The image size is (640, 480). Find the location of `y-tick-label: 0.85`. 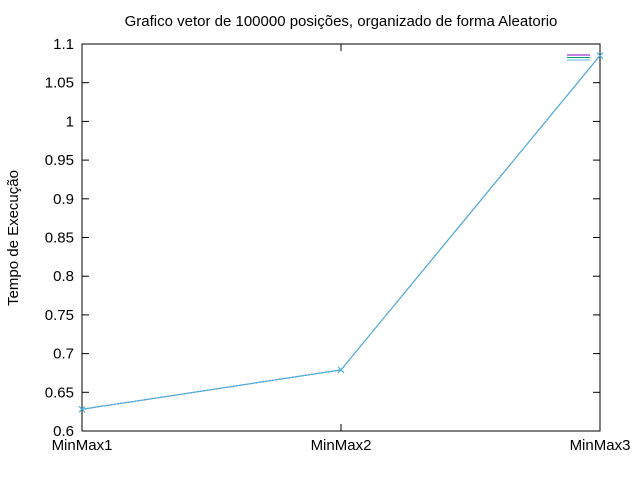

y-tick-label: 0.85 is located at coordinates (59, 238).